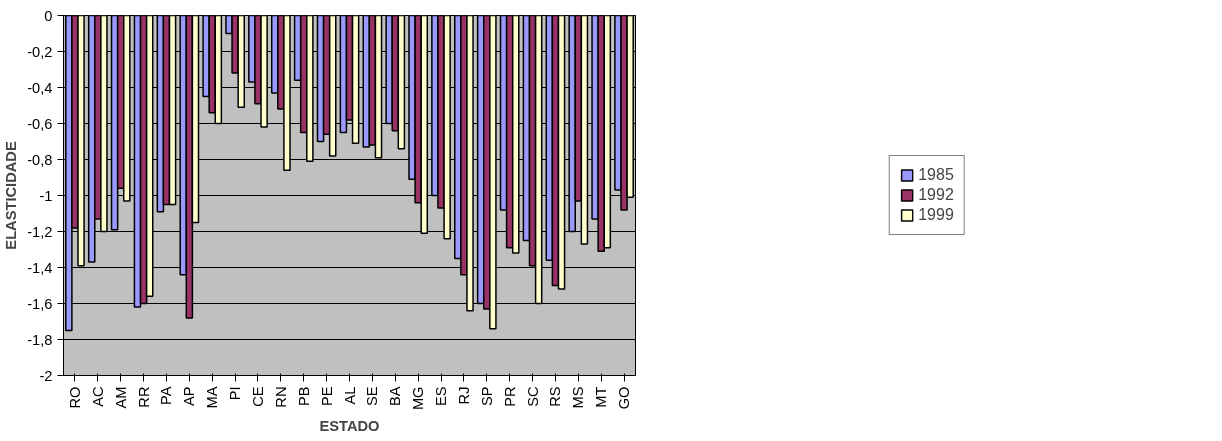 This screenshot has width=1222, height=441. What do you see at coordinates (40, 303) in the screenshot?
I see `y-tick-label: -1,6` at bounding box center [40, 303].